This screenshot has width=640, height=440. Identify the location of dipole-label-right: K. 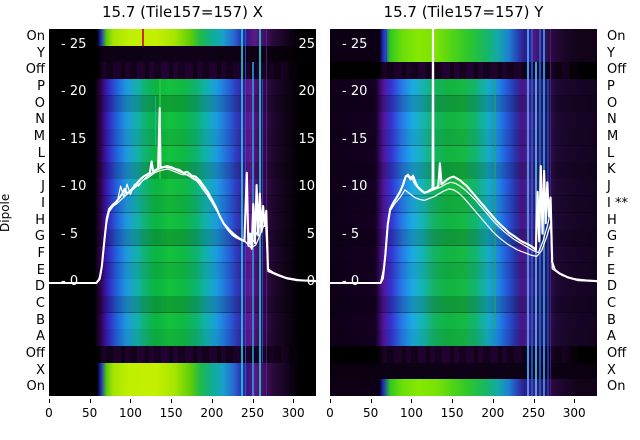
(611, 170).